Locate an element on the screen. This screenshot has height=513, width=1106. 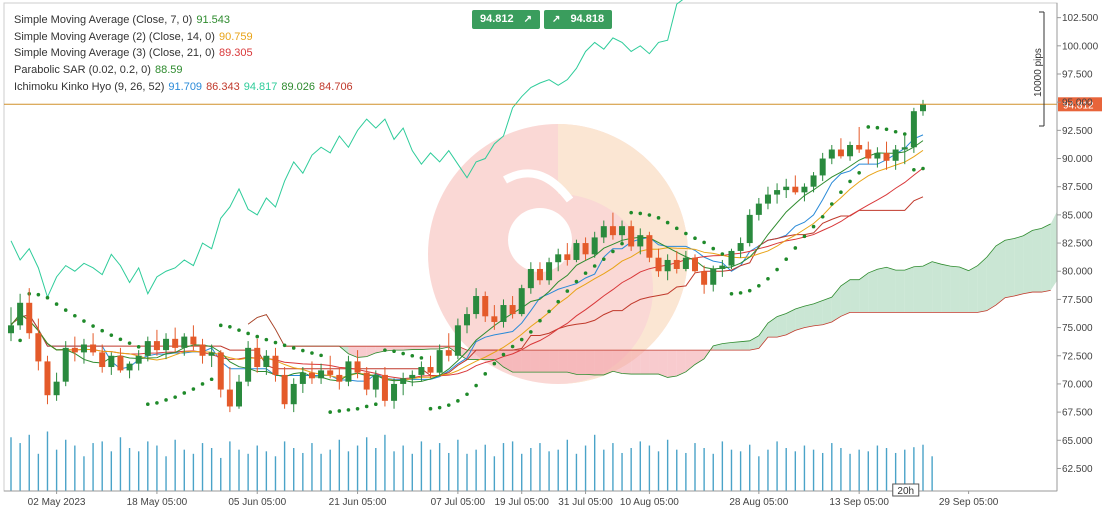
legend-value: 91.709 is located at coordinates (185, 86).